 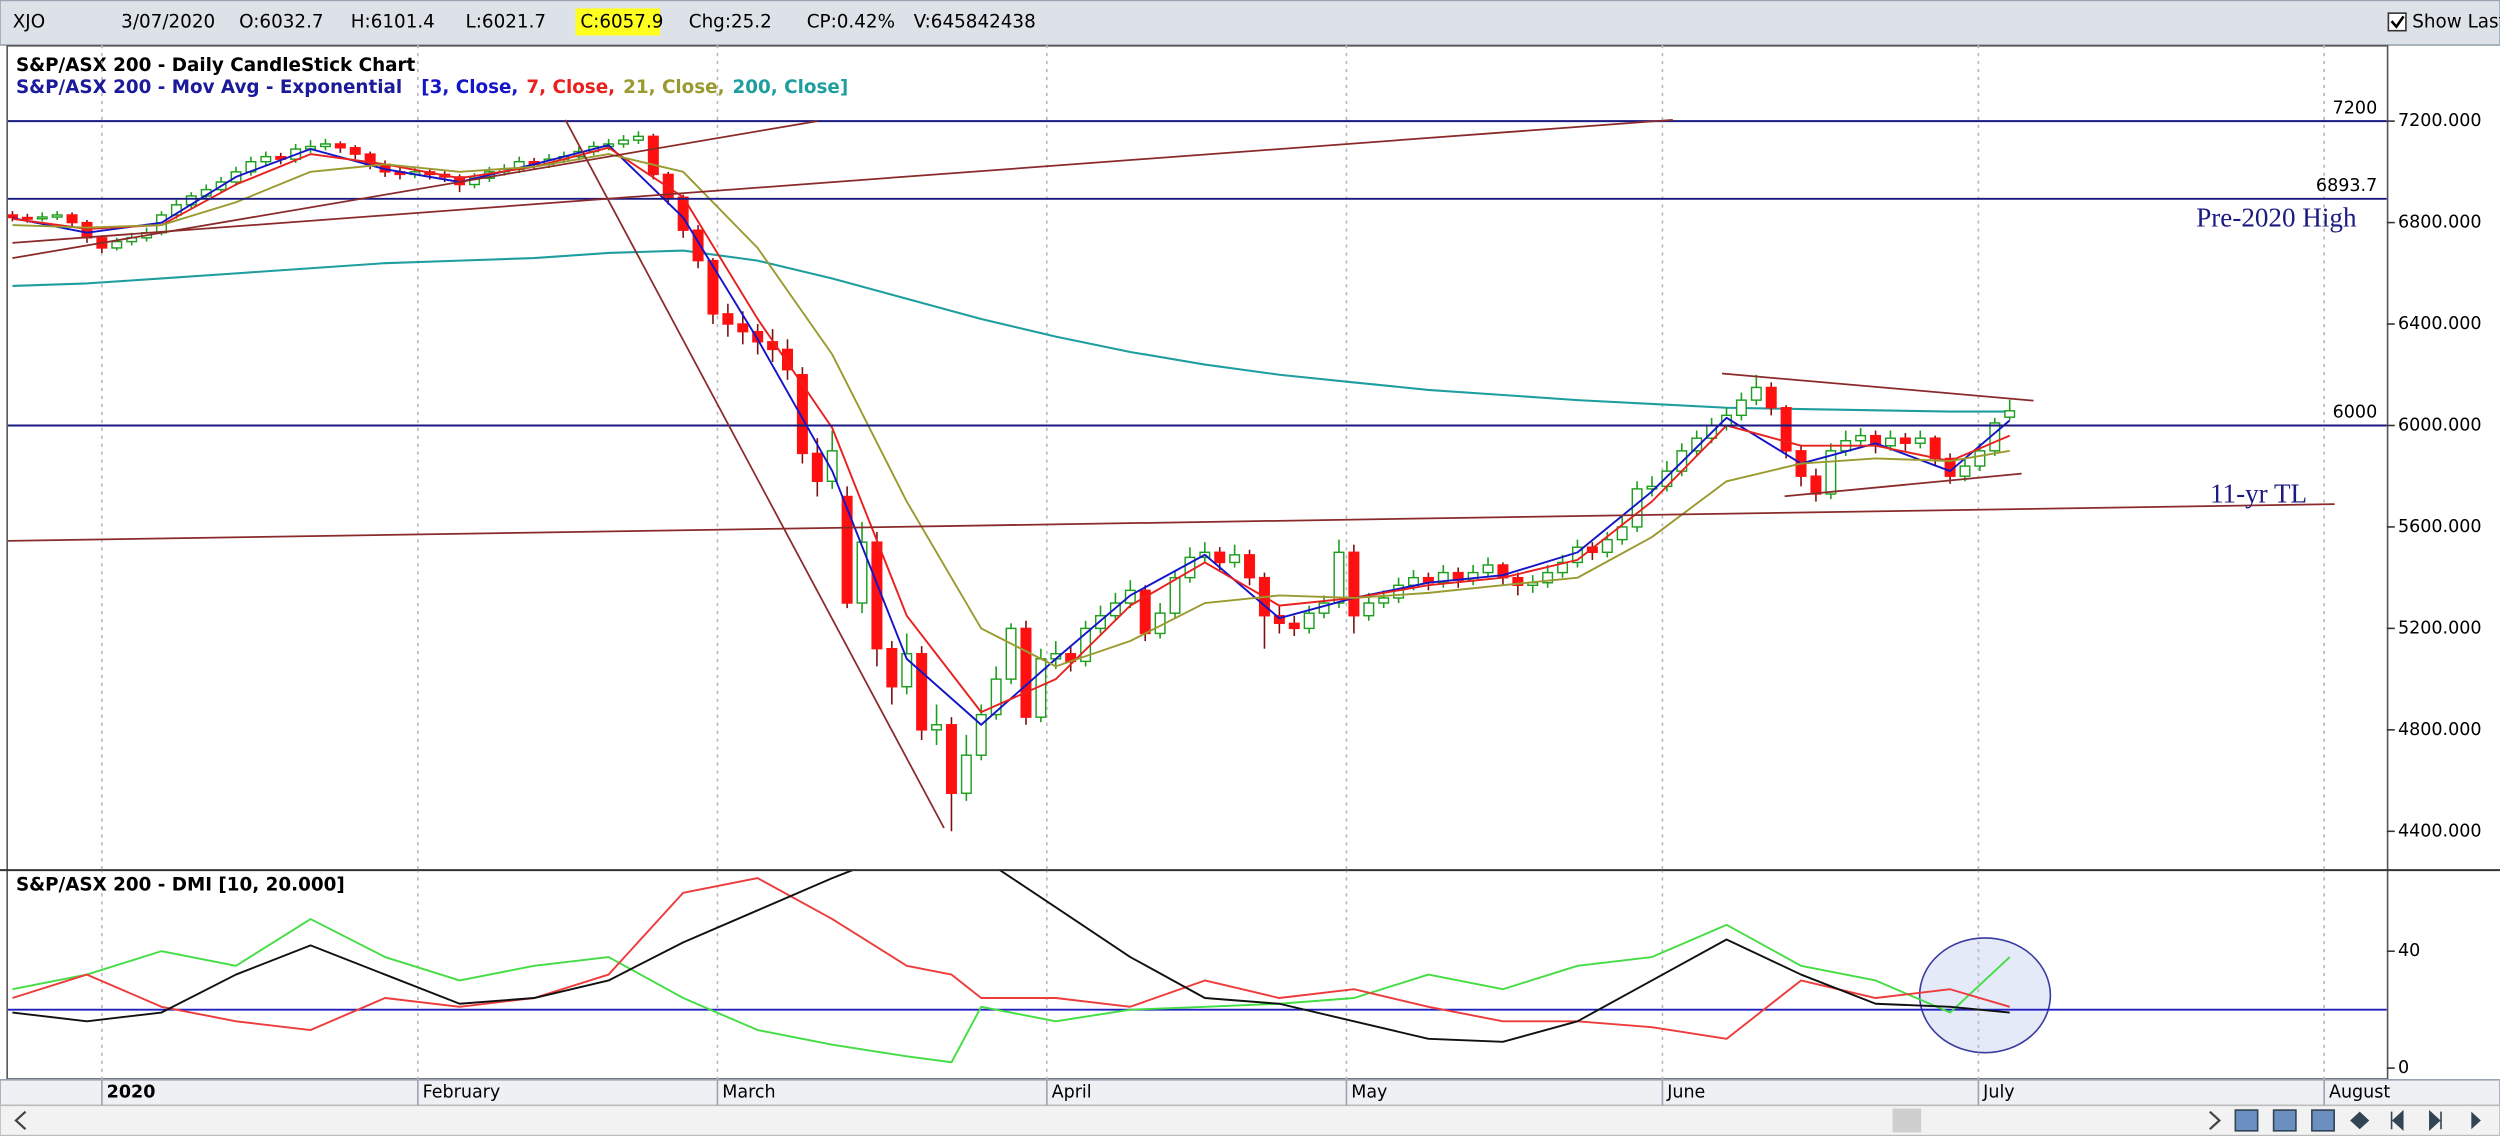 I want to click on close-highlight, so click(x=618, y=22).